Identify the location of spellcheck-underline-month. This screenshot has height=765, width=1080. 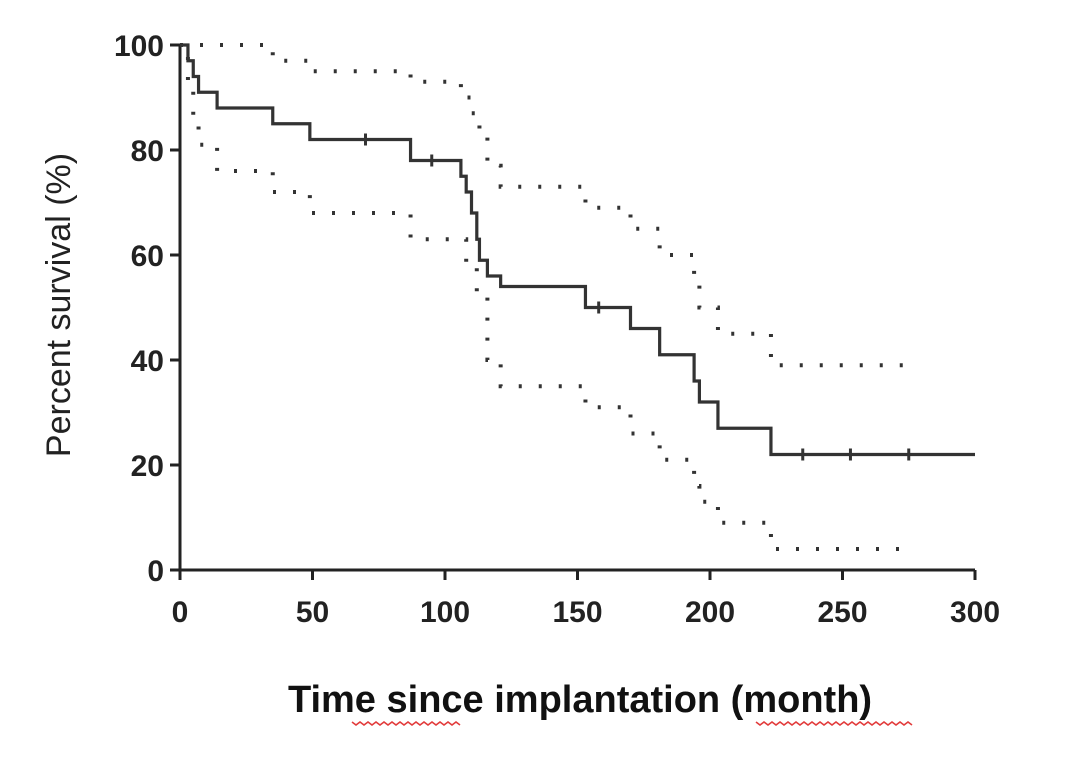
(834, 723).